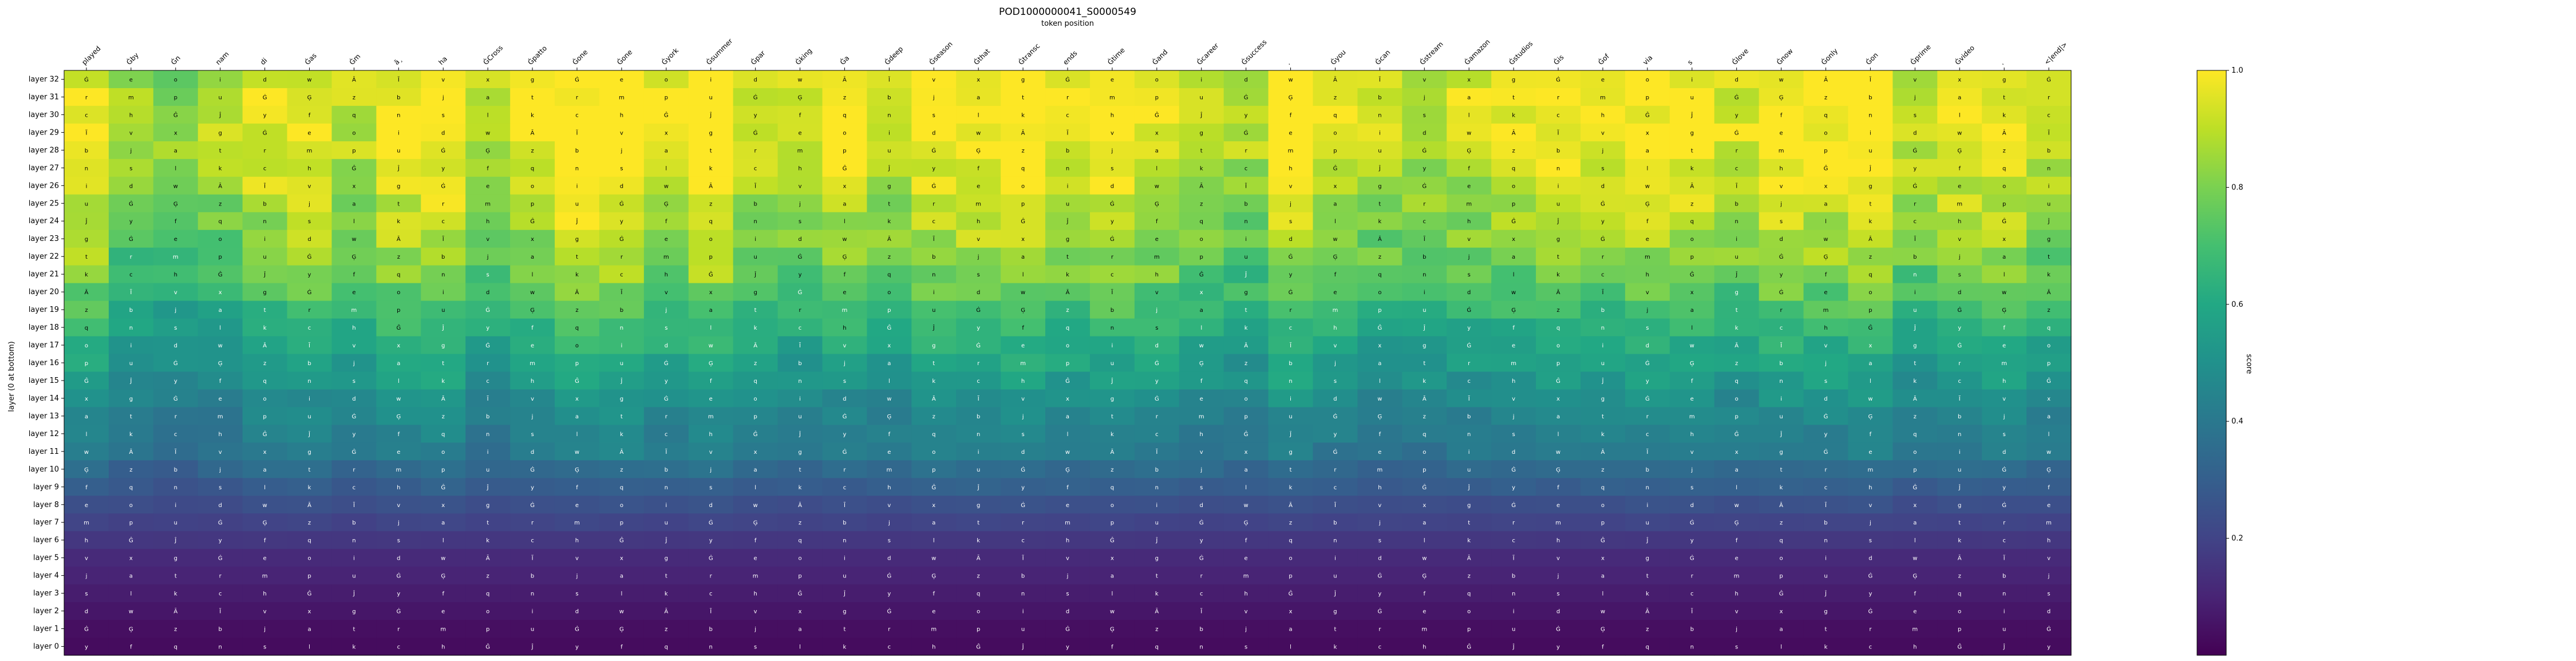 Image resolution: width=2576 pixels, height=661 pixels. What do you see at coordinates (1069, 57) in the screenshot?
I see `x-tick-label: ends` at bounding box center [1069, 57].